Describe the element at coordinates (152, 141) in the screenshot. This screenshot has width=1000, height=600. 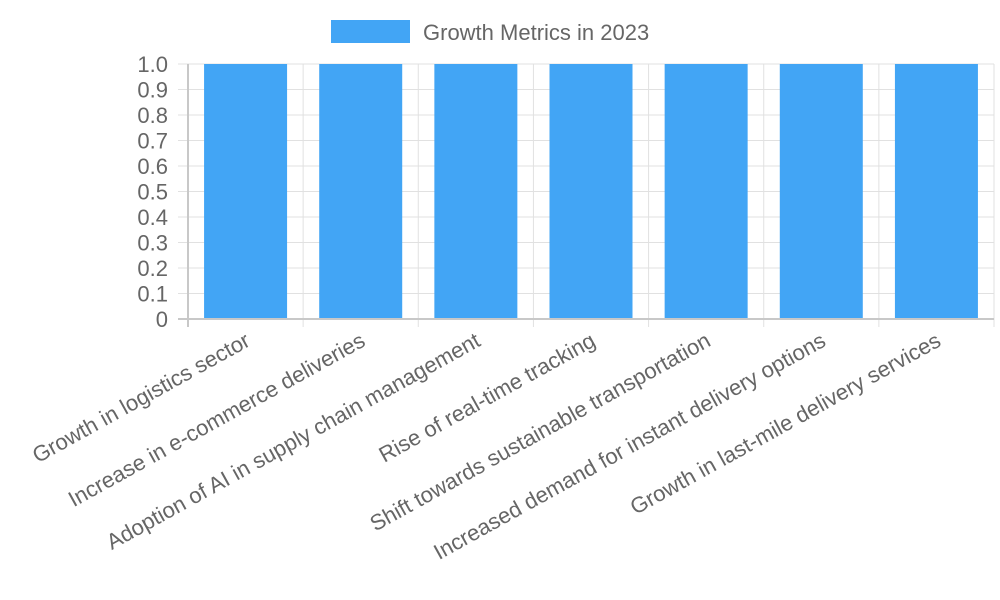
I see `y-tick-label: 0.7` at that location.